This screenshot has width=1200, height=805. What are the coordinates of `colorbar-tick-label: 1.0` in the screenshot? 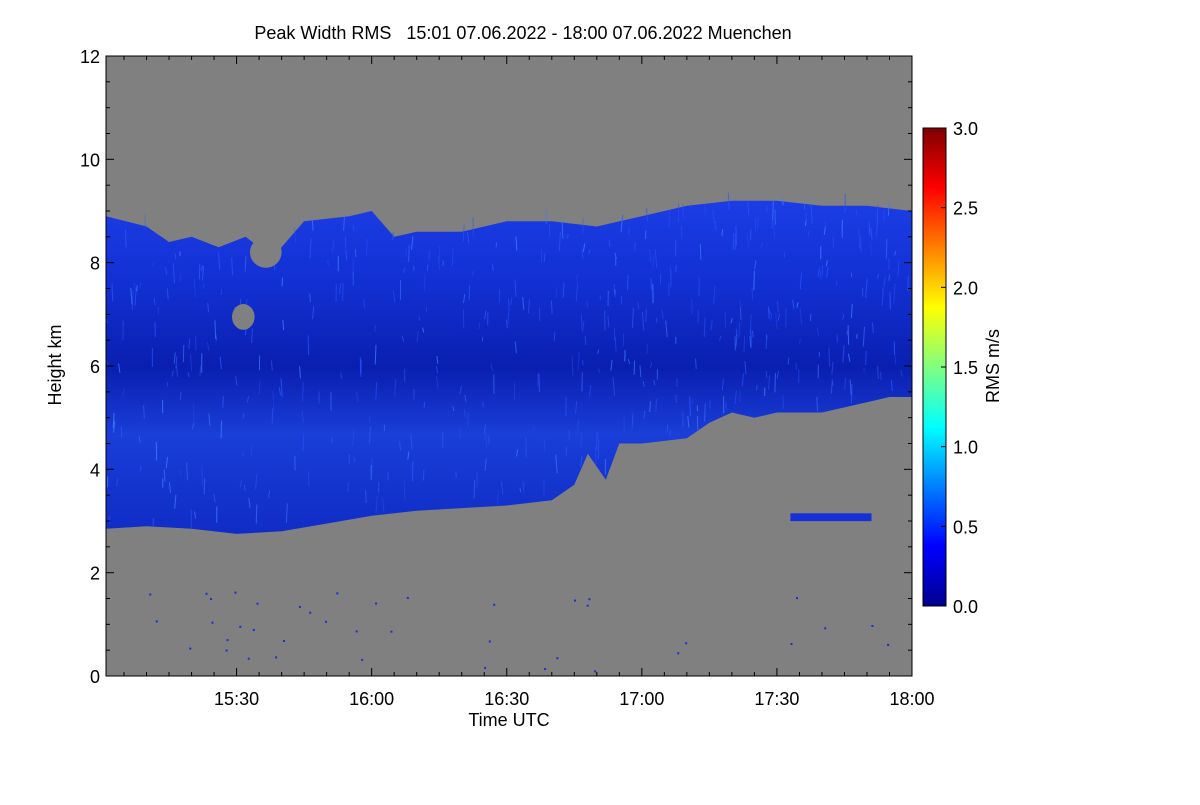 It's located at (965, 448).